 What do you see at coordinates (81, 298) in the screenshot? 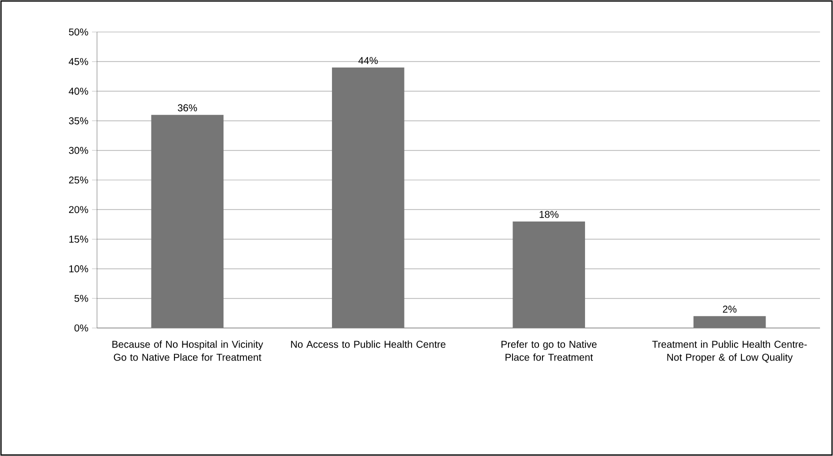
I see `y-tick-label: 5%` at bounding box center [81, 298].